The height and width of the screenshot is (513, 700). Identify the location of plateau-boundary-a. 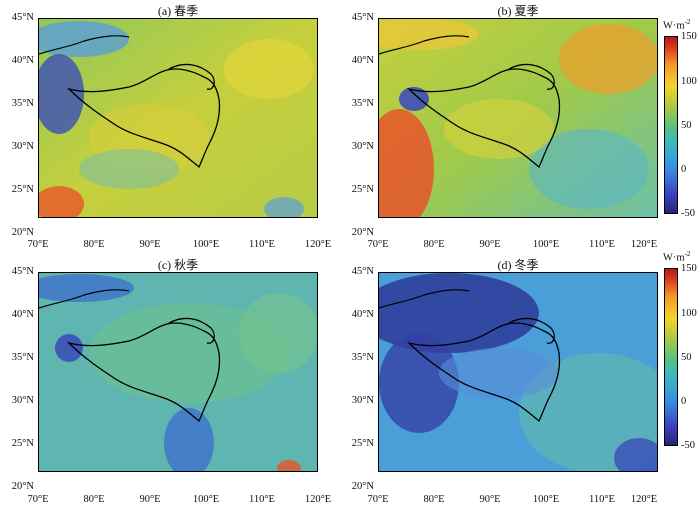
(143, 118).